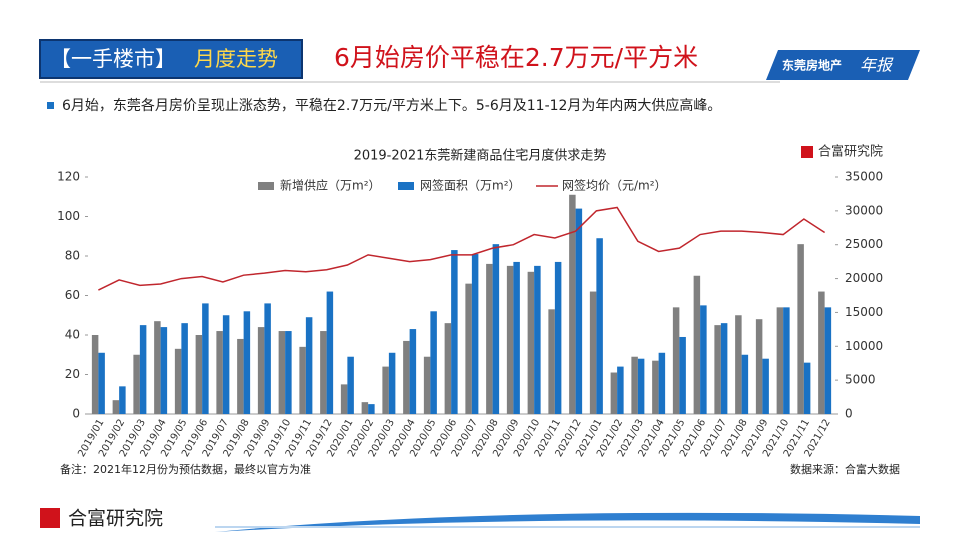 This screenshot has height=544, width=960. What do you see at coordinates (614, 185) in the screenshot?
I see `legend-label: 网签均价（元/m²）` at bounding box center [614, 185].